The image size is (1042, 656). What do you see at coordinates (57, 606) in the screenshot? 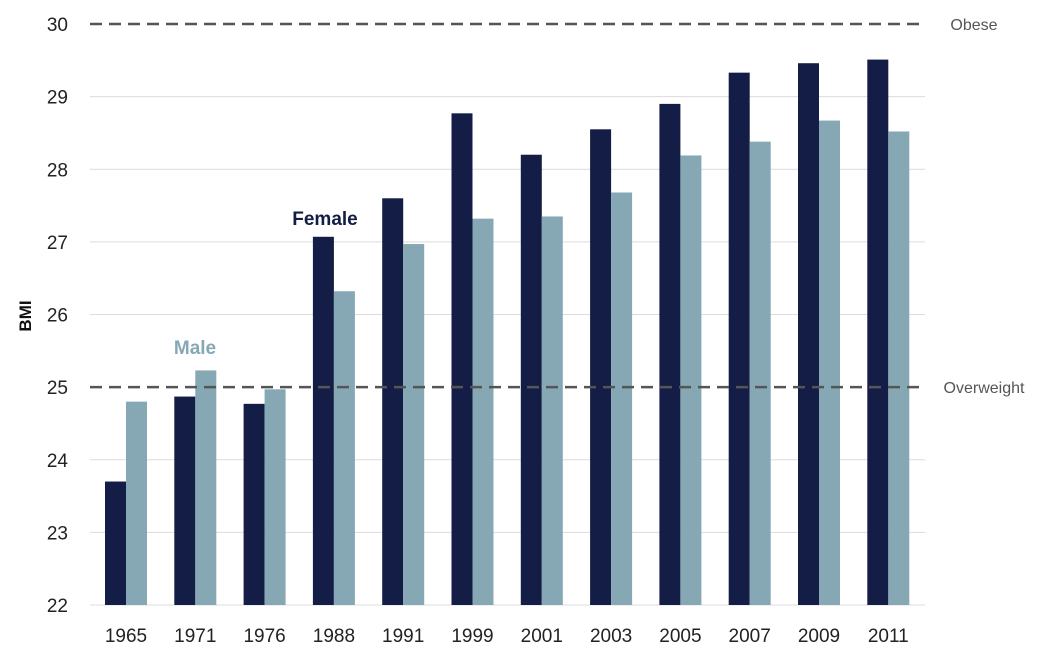
I see `y-tick-label: 22` at bounding box center [57, 606].